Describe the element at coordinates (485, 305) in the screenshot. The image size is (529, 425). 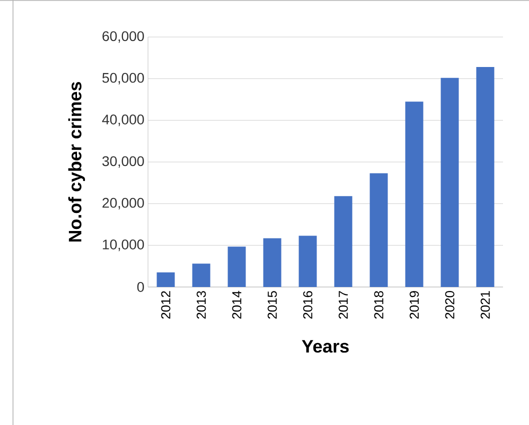
I see `x-tick-label: 2021` at that location.